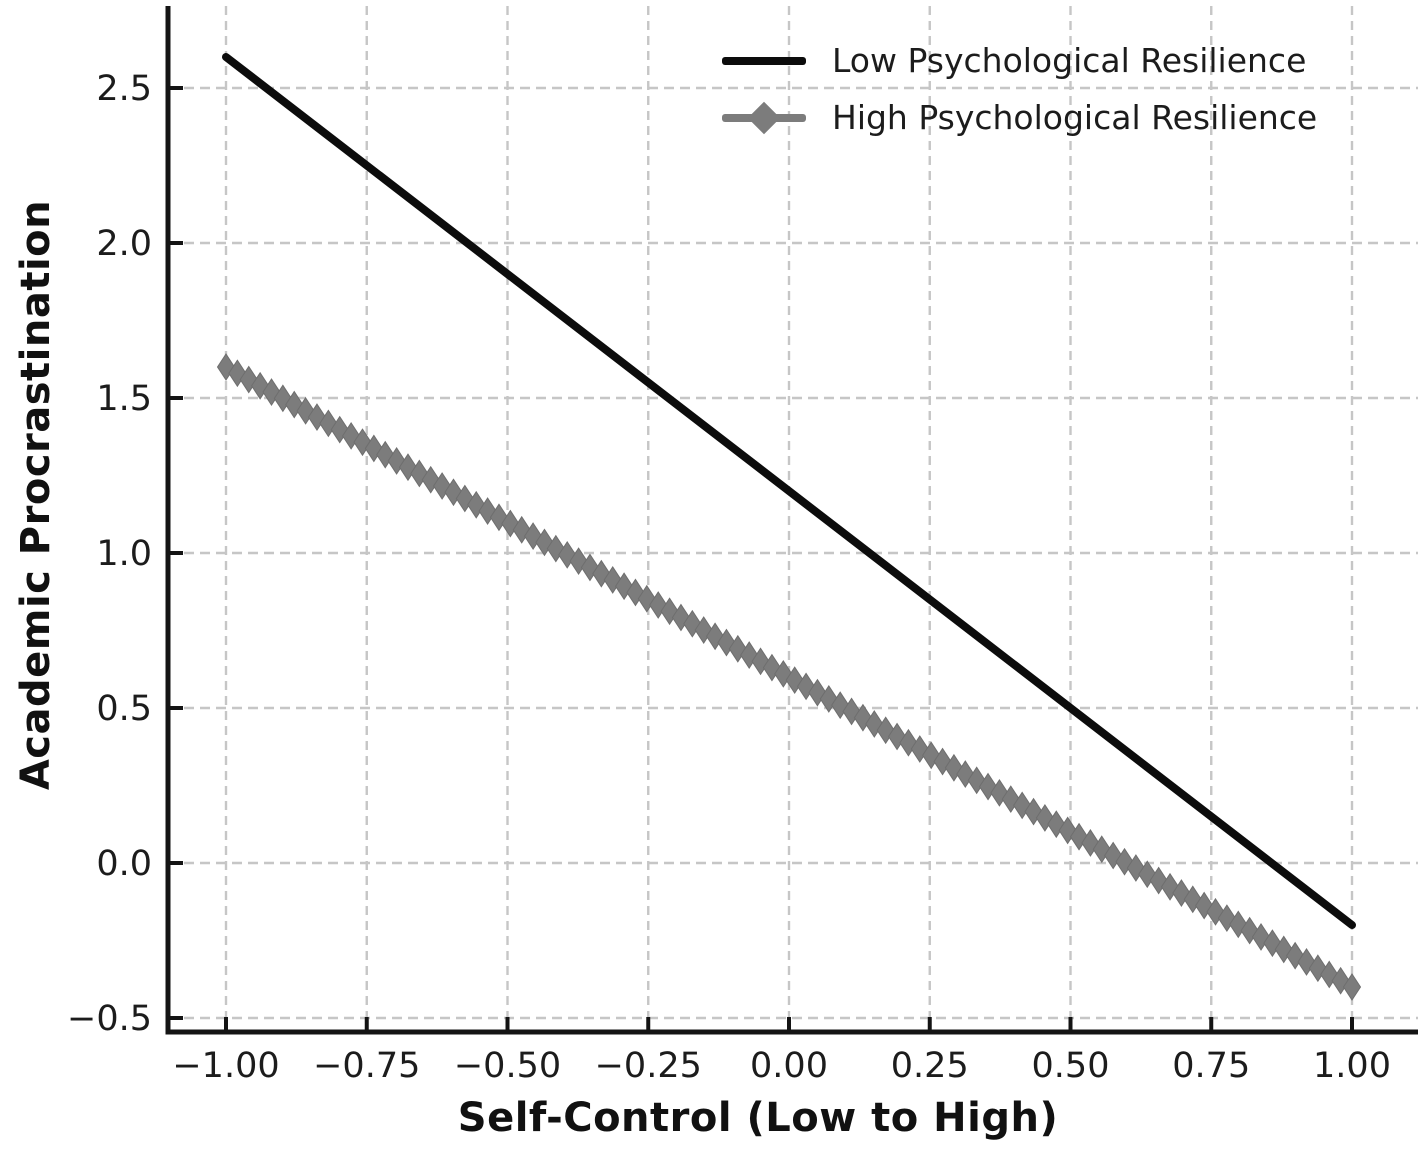 The width and height of the screenshot is (1418, 1151). Describe the element at coordinates (1352, 987) in the screenshot. I see `diamond-marker` at that location.